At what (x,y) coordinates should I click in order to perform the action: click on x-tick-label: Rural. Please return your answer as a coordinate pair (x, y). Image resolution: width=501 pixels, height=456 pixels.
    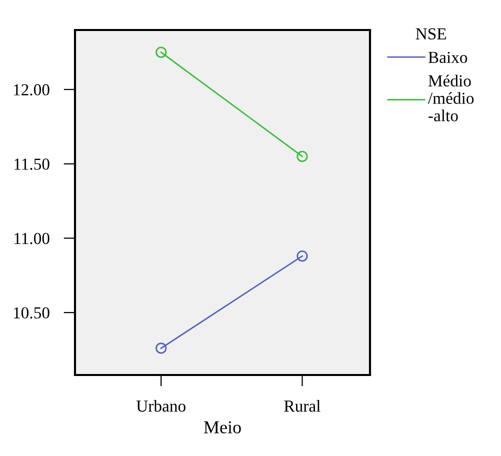
    Looking at the image, I should click on (302, 406).